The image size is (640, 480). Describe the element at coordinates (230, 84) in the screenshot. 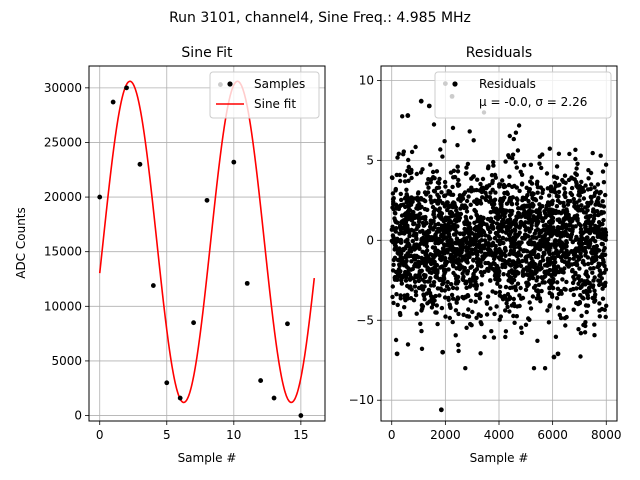

I see `legend-samples-marker` at that location.